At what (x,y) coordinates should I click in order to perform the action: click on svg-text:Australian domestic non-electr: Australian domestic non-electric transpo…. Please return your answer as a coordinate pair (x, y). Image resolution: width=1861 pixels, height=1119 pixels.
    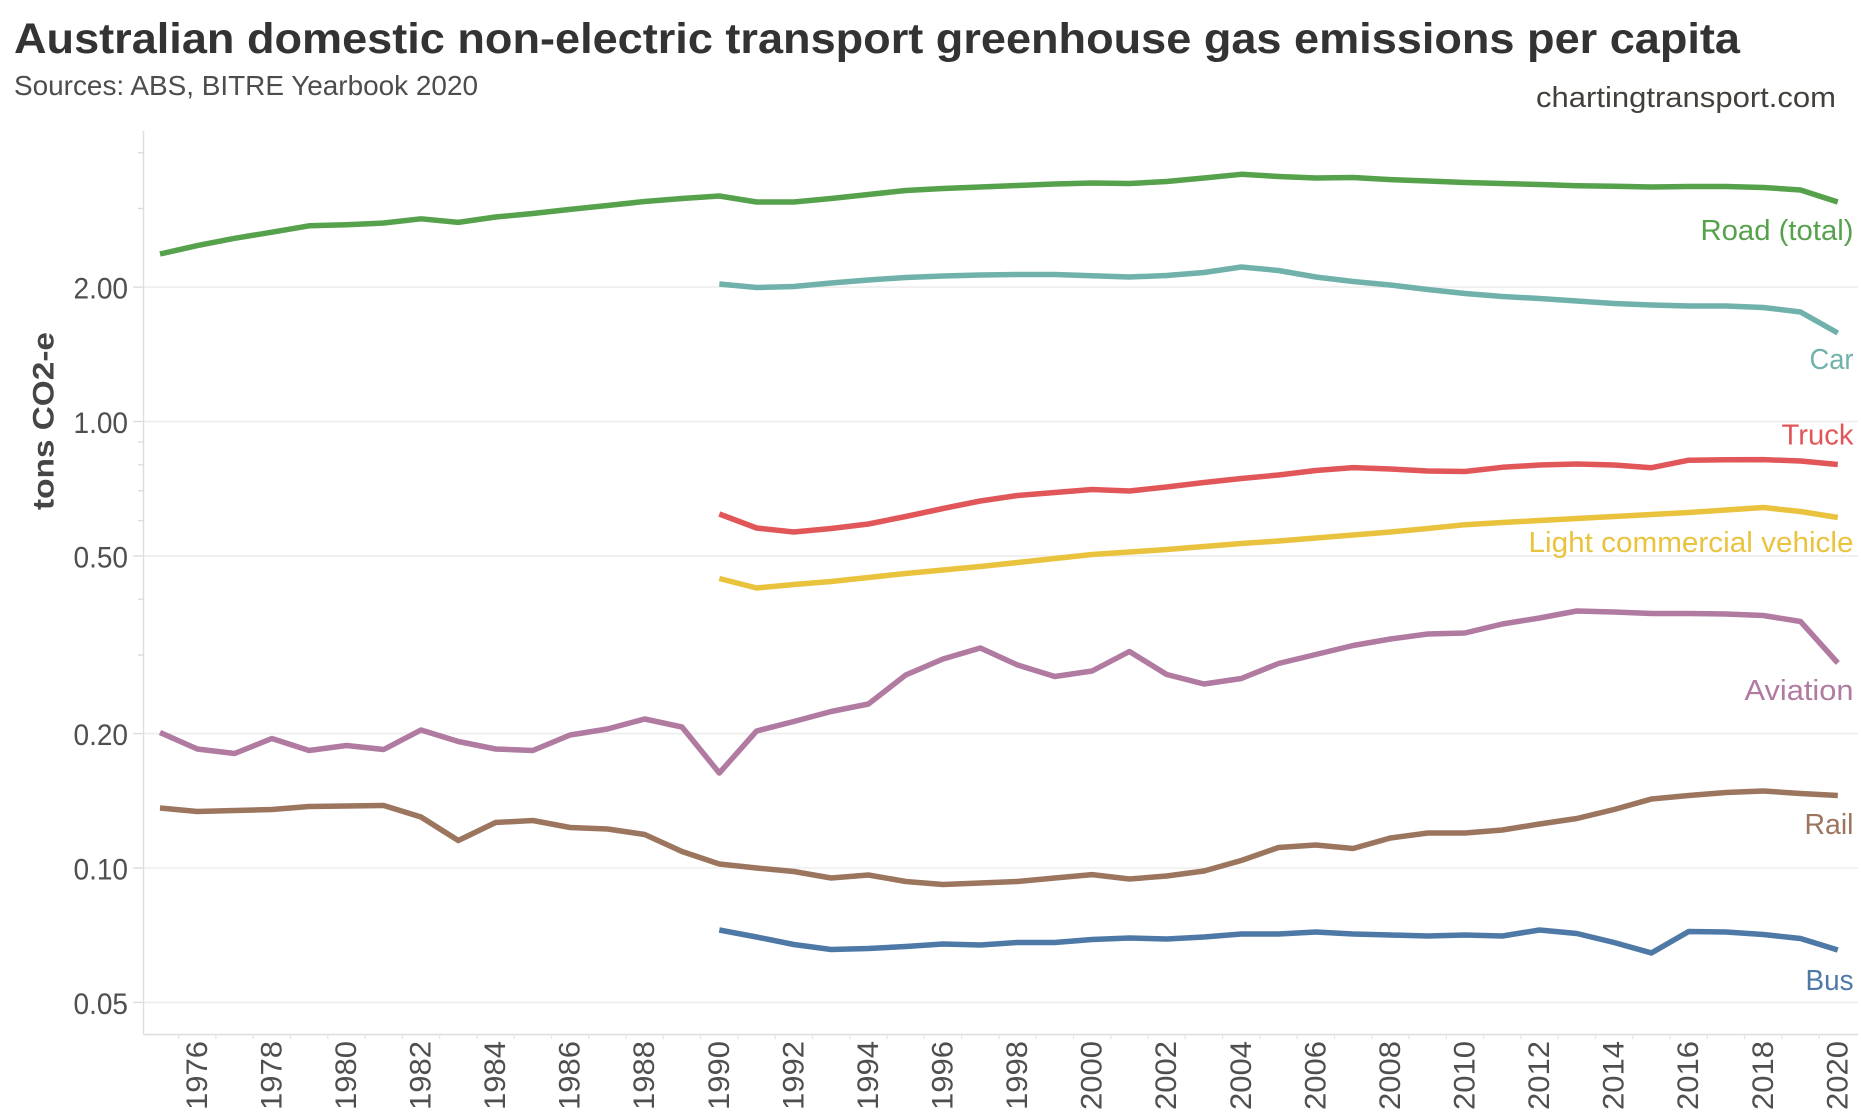
    Looking at the image, I should click on (877, 39).